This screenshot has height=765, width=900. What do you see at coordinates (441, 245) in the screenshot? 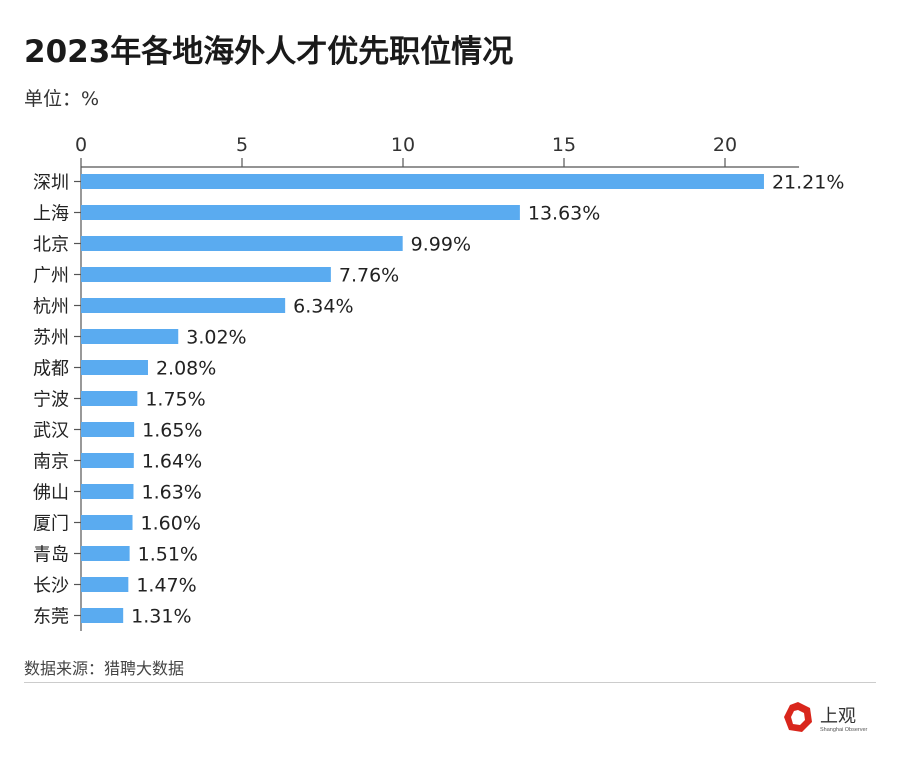
I see `data-label: 9.99%` at bounding box center [441, 245].